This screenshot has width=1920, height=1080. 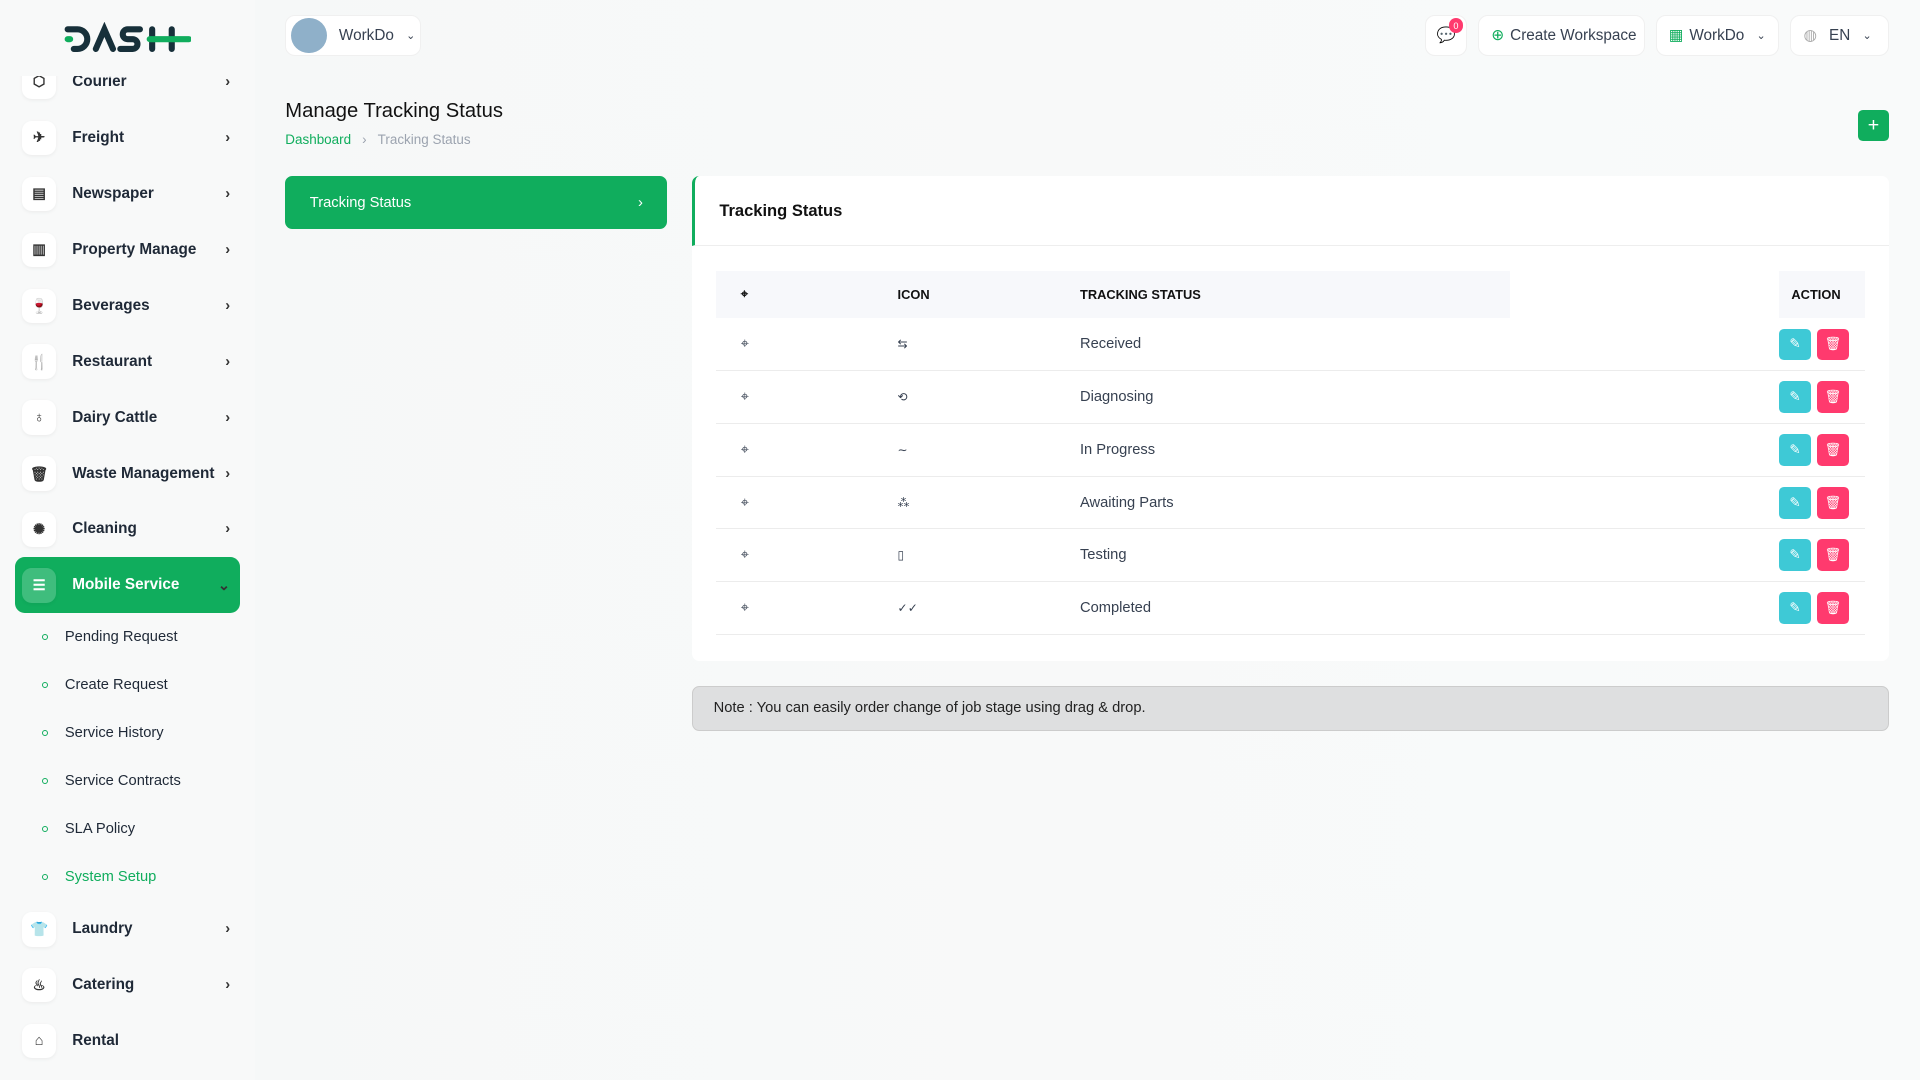 What do you see at coordinates (1294, 555) in the screenshot?
I see `status-name: Testing` at bounding box center [1294, 555].